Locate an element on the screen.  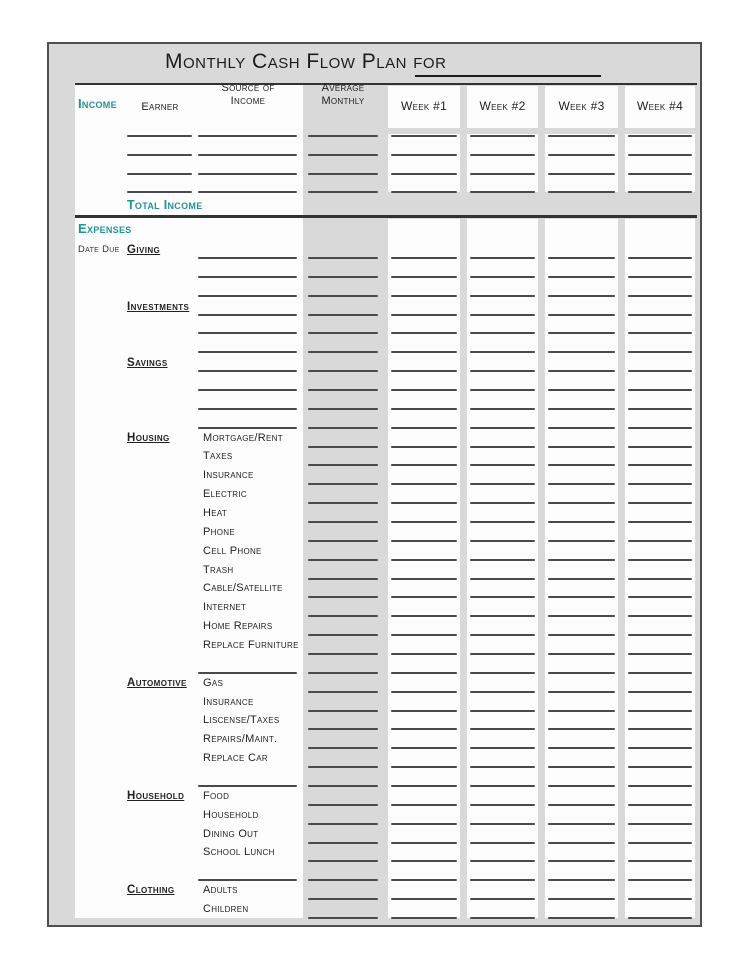
title-blank-line is located at coordinates (508, 76).